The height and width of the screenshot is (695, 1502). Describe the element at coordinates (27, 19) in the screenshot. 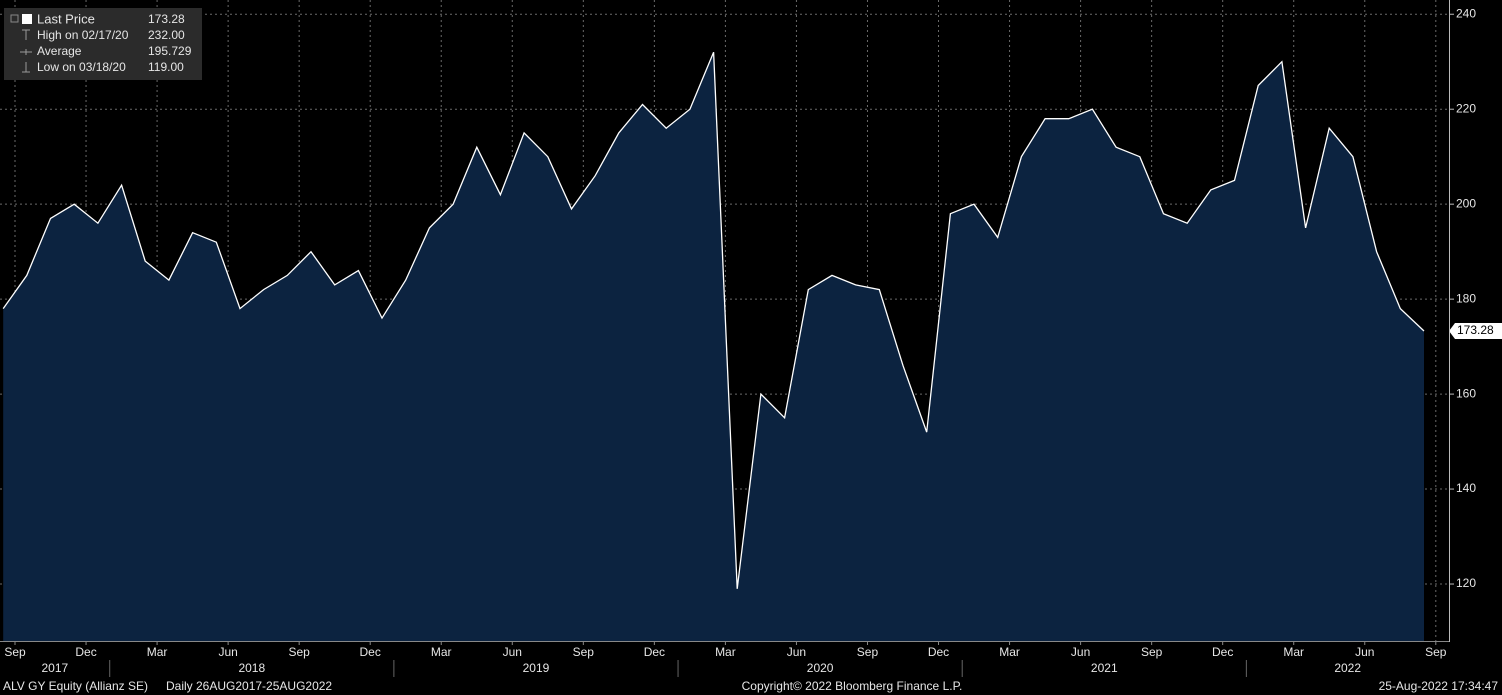

I see `legend-swatch` at that location.